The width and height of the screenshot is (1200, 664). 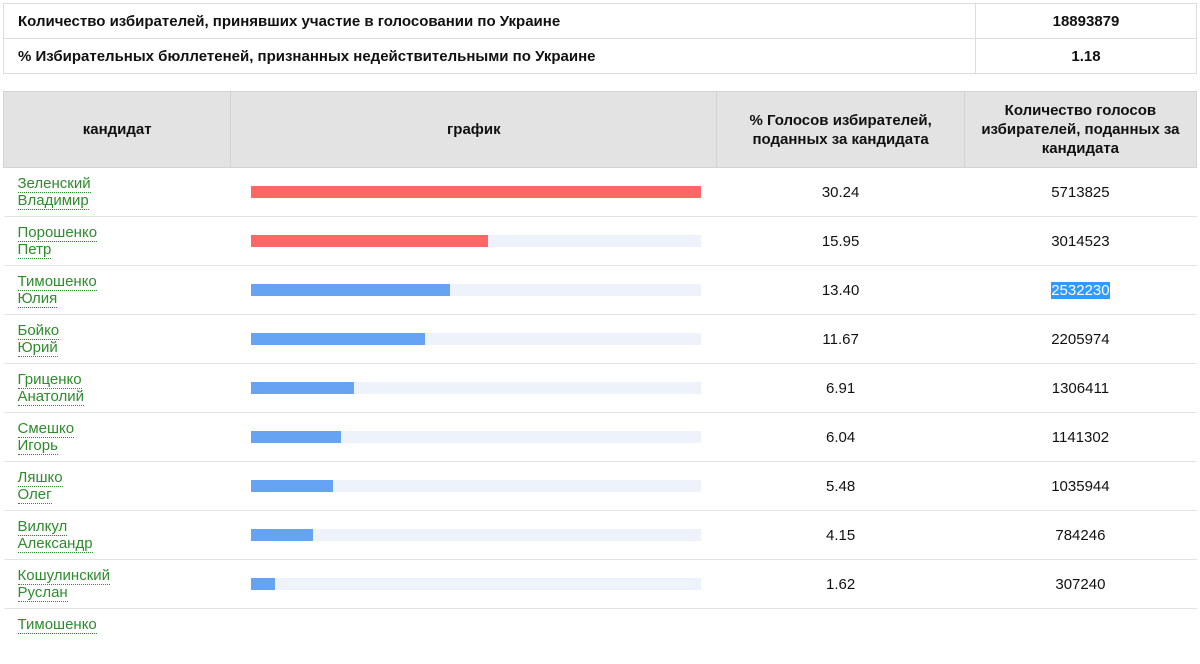 I want to click on votes-cell: 784246, so click(x=1080, y=535).